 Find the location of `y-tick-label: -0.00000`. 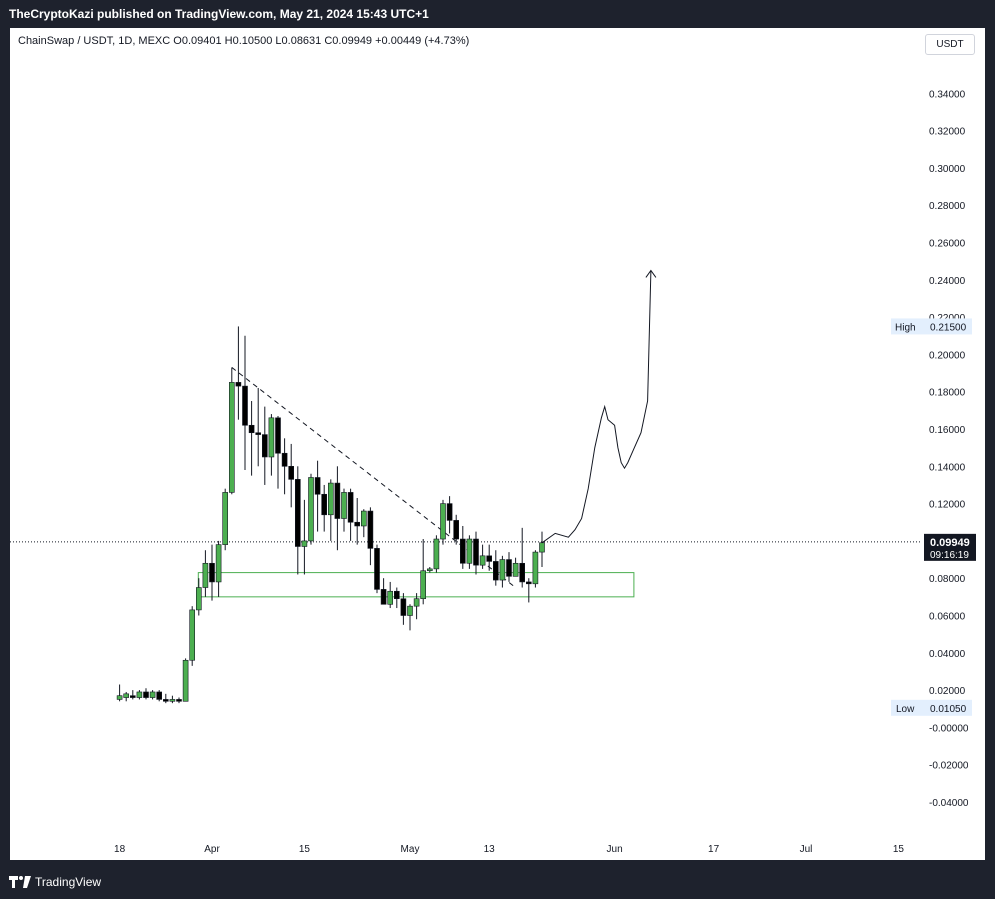

y-tick-label: -0.00000 is located at coordinates (949, 728).